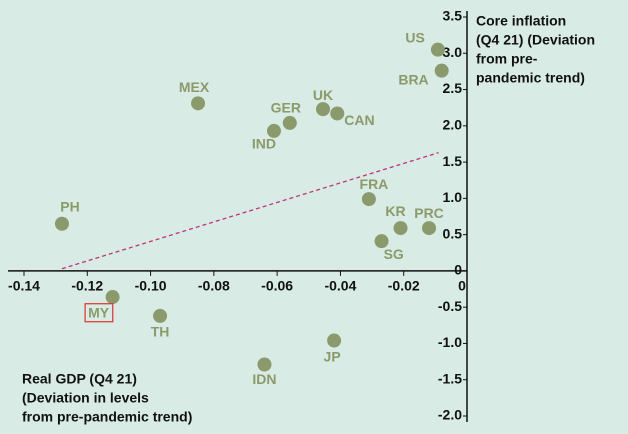 The width and height of the screenshot is (628, 434). I want to click on y-axis-label: pandemic trend), so click(530, 78).